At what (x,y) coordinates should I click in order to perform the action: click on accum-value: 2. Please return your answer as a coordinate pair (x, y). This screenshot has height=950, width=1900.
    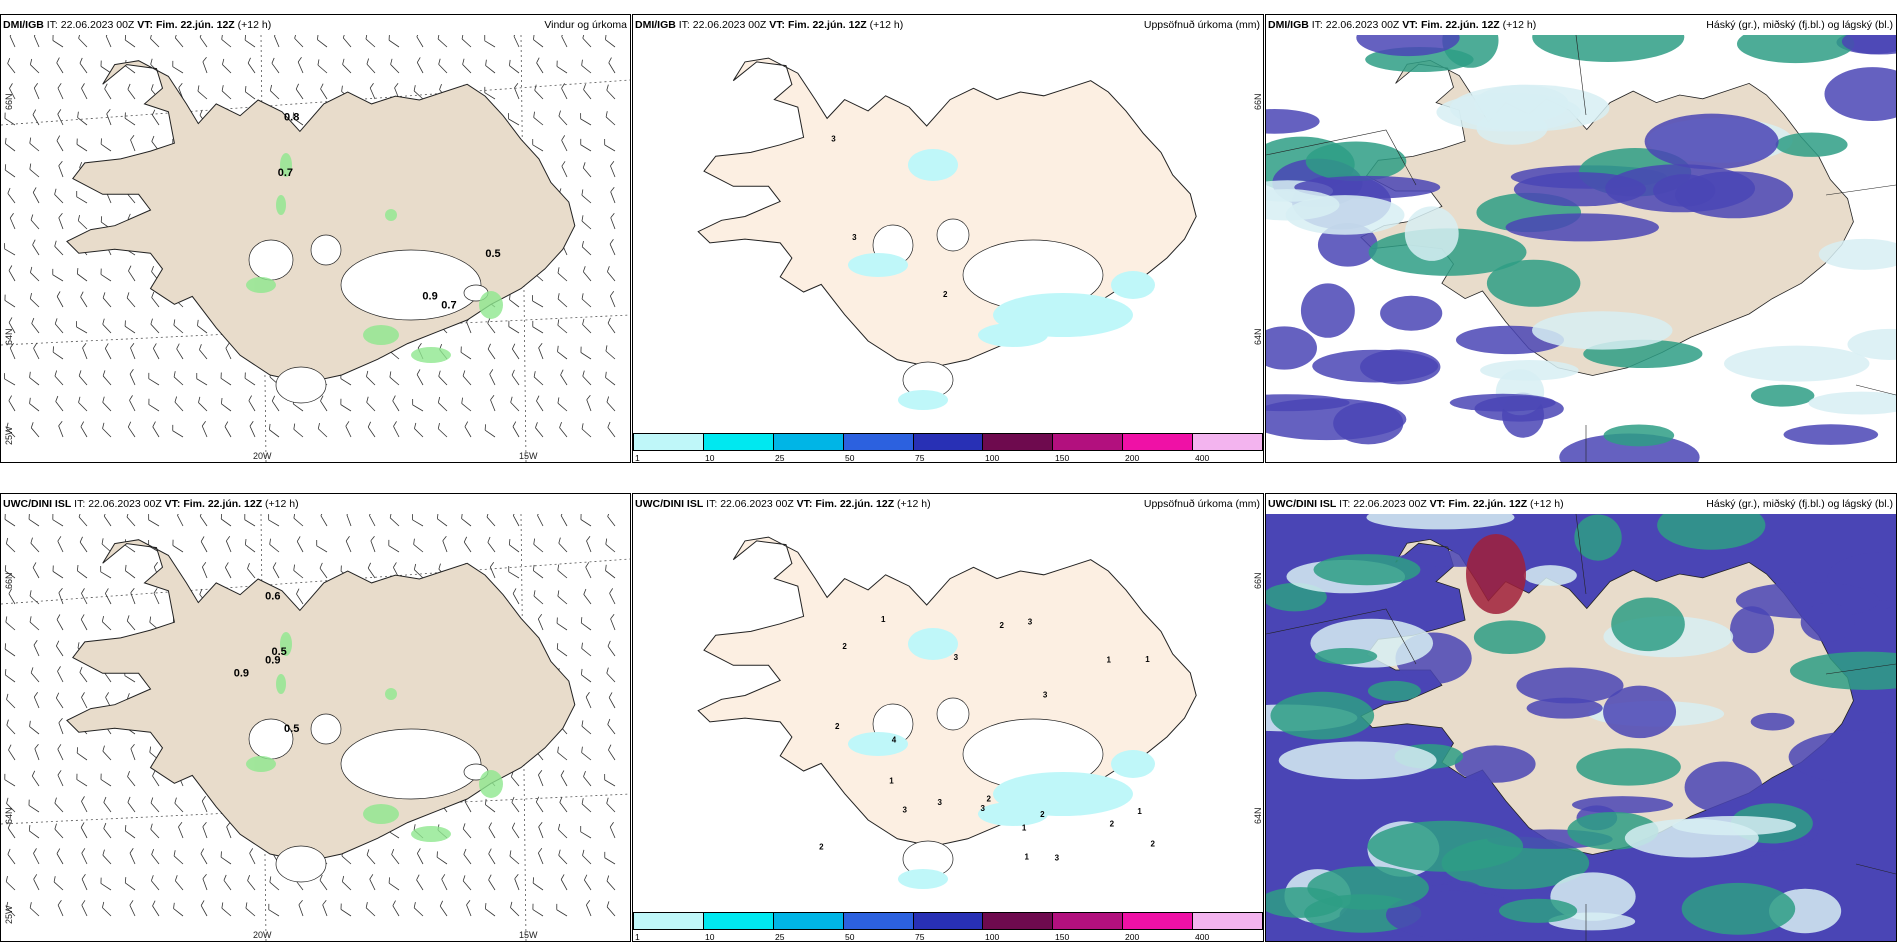
    Looking at the image, I should click on (1001, 625).